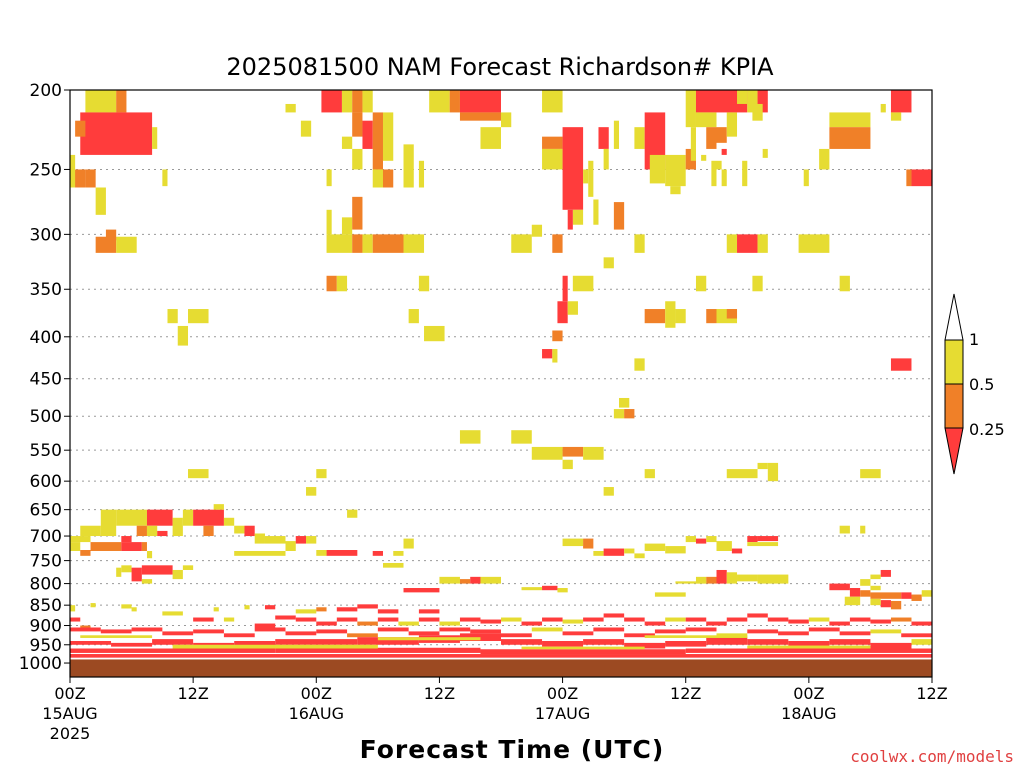 The image size is (1024, 768). I want to click on legend-label-1: 0.5, so click(981, 384).